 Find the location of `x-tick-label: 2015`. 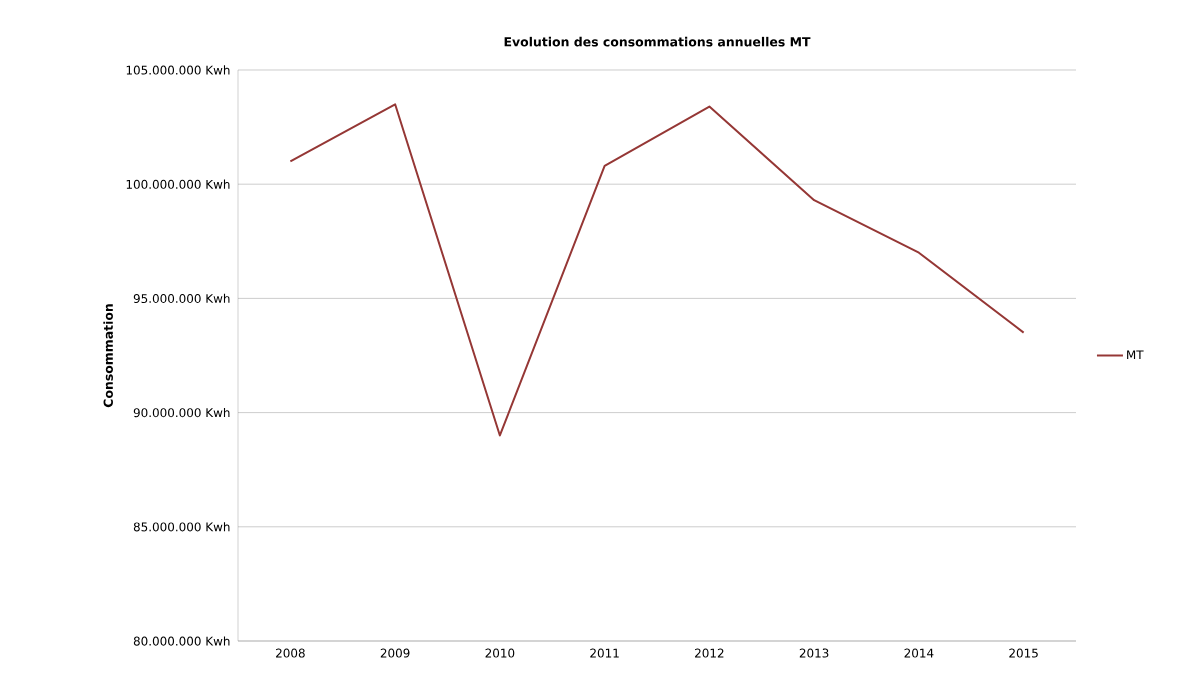

x-tick-label: 2015 is located at coordinates (1023, 653).